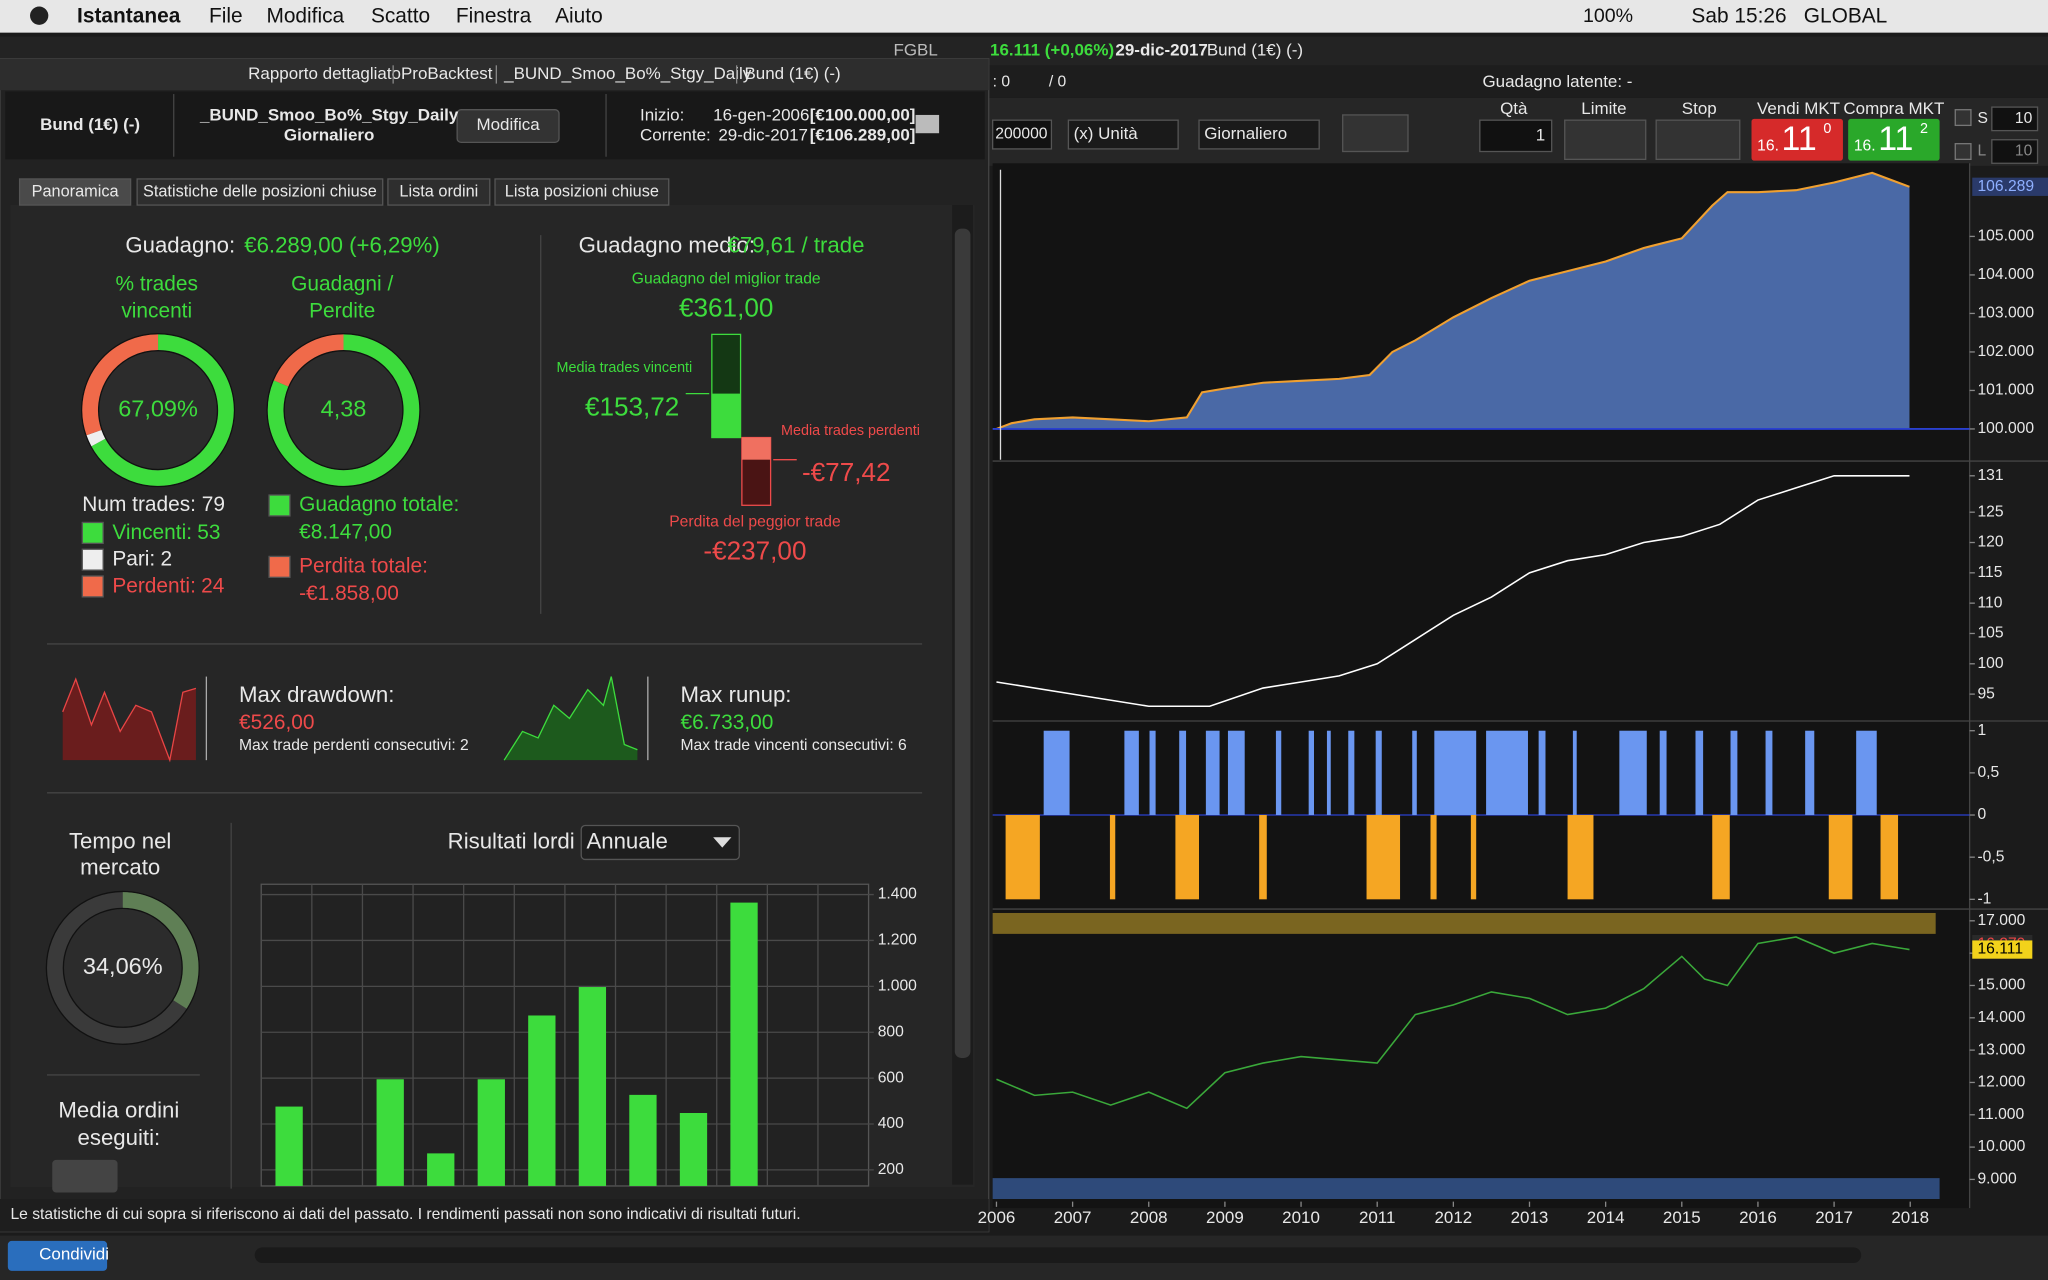 This screenshot has height=1280, width=2048. I want to click on series-line, so click(1453, 591).